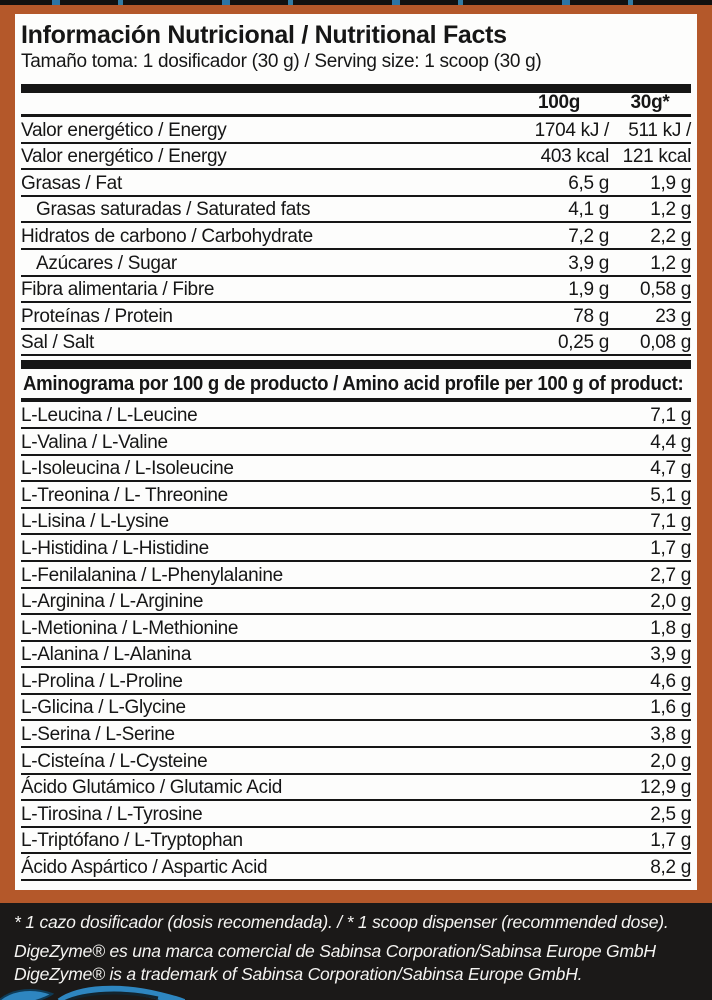 Image resolution: width=712 pixels, height=1000 pixels. What do you see at coordinates (58, 343) in the screenshot?
I see `nutrient-name: Sal / Salt` at bounding box center [58, 343].